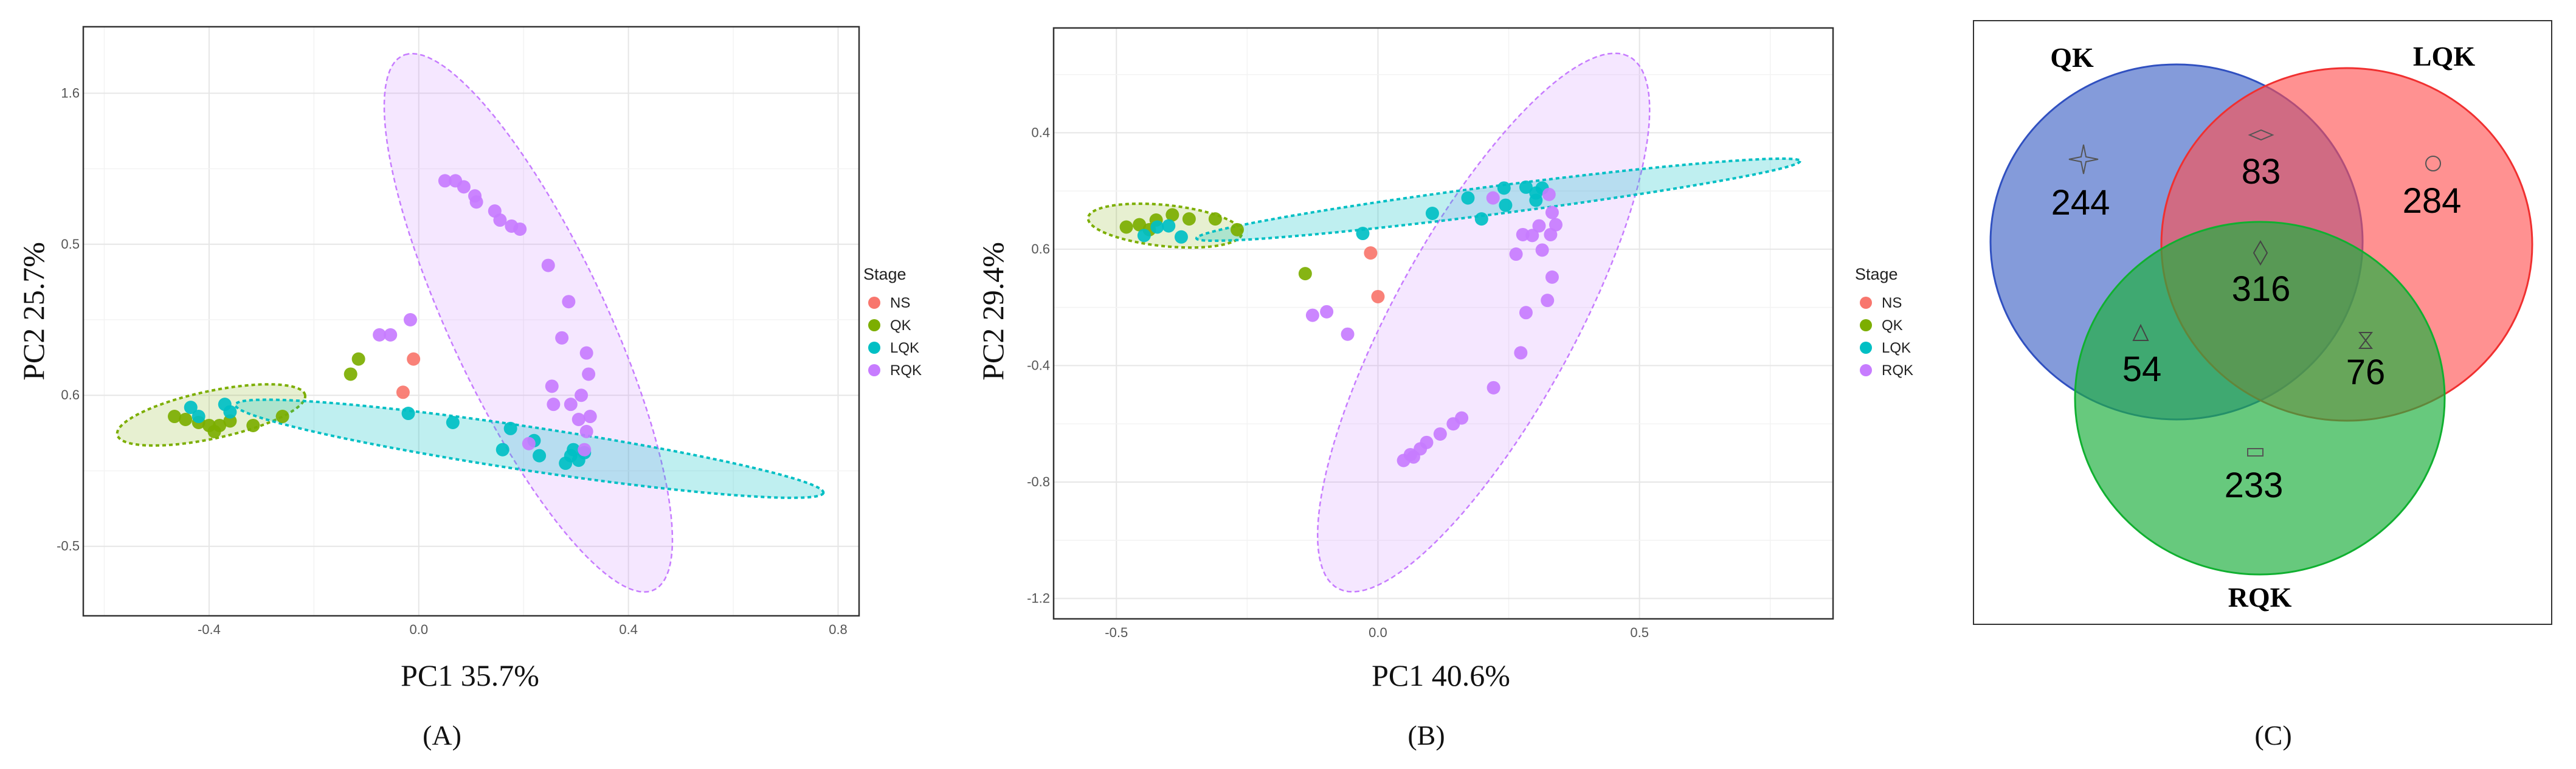 The width and height of the screenshot is (2576, 769). What do you see at coordinates (628, 629) in the screenshot?
I see `x-tick-label: 0.4` at bounding box center [628, 629].